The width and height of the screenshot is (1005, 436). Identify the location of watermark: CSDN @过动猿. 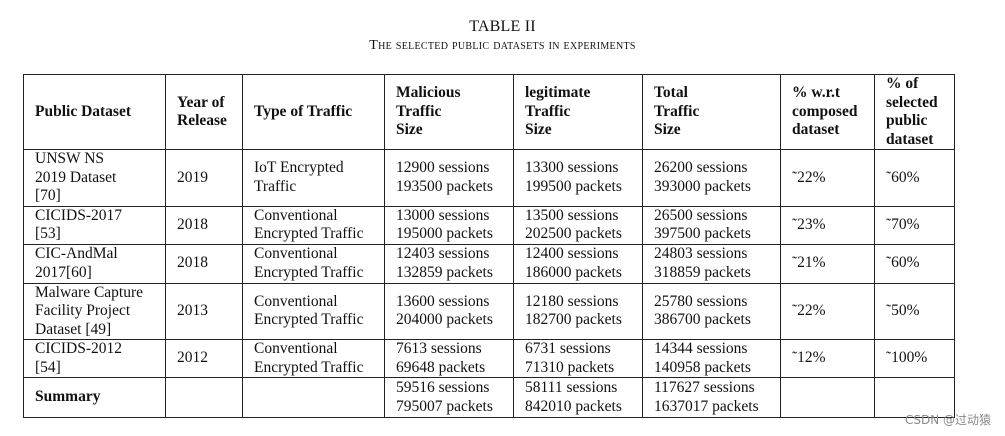
(947, 420).